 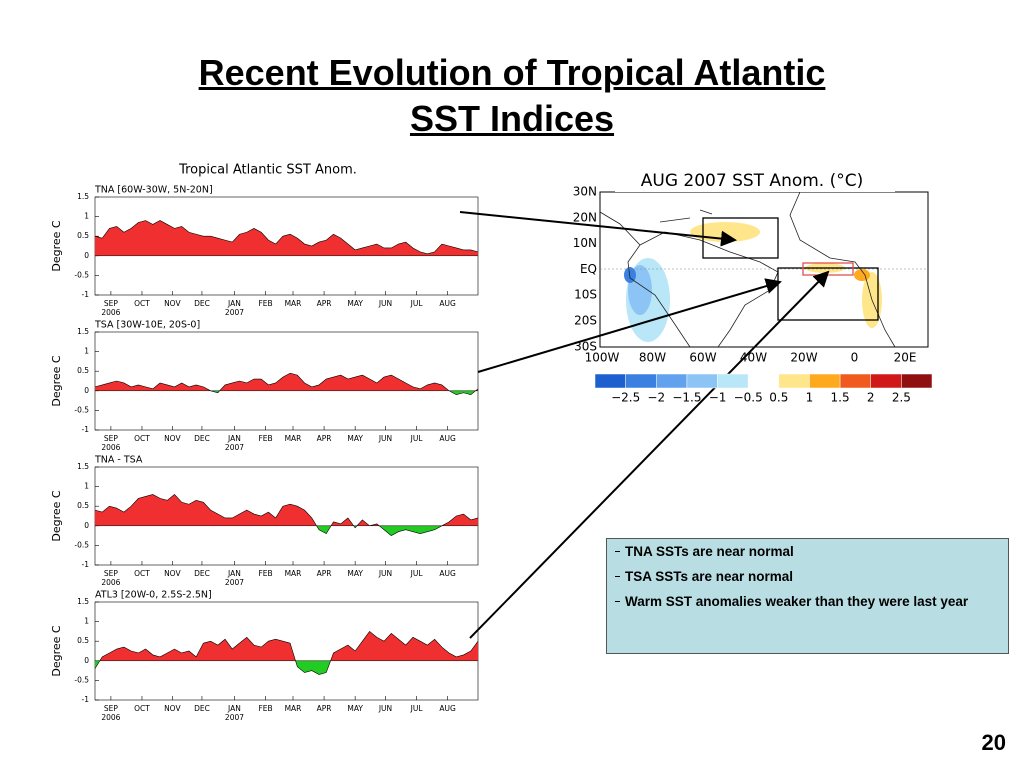 I want to click on colorbar-label: 1, so click(x=810, y=398).